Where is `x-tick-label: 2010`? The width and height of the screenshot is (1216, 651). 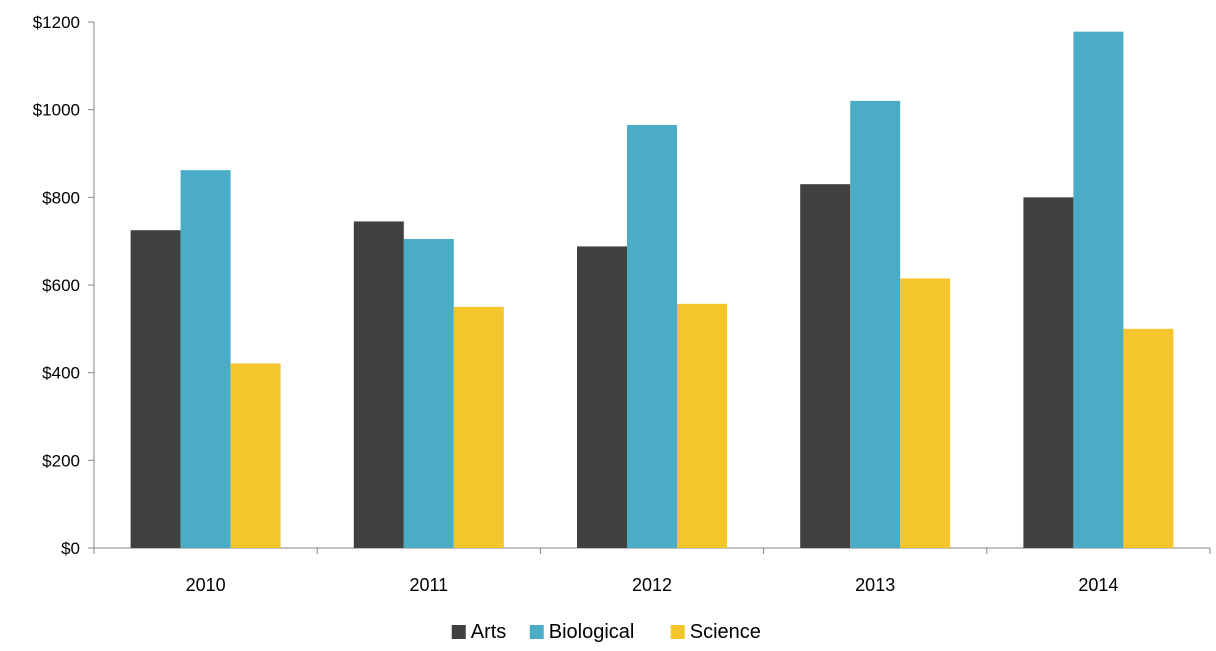
x-tick-label: 2010 is located at coordinates (206, 585).